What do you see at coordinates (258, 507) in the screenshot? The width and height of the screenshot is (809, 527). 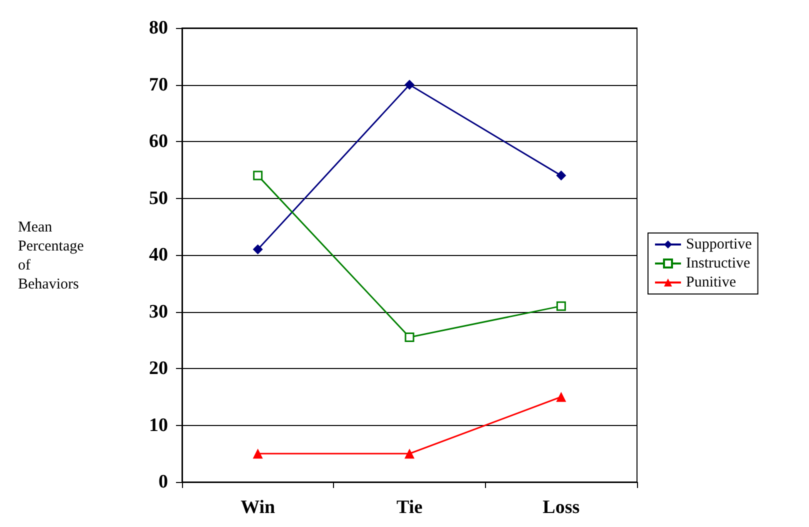 I see `x-tick-label: Win` at bounding box center [258, 507].